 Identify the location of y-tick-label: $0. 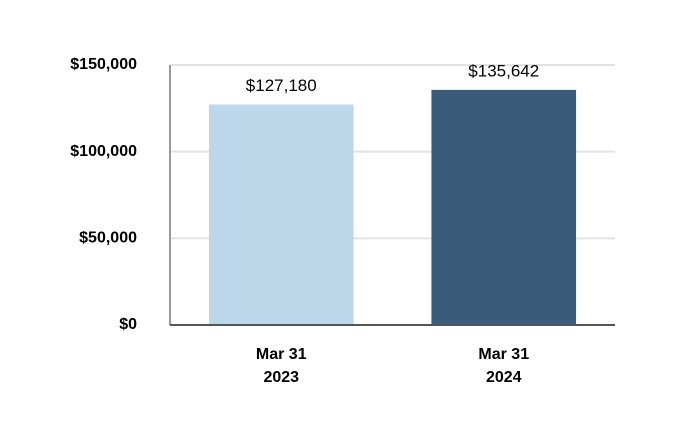
(128, 324).